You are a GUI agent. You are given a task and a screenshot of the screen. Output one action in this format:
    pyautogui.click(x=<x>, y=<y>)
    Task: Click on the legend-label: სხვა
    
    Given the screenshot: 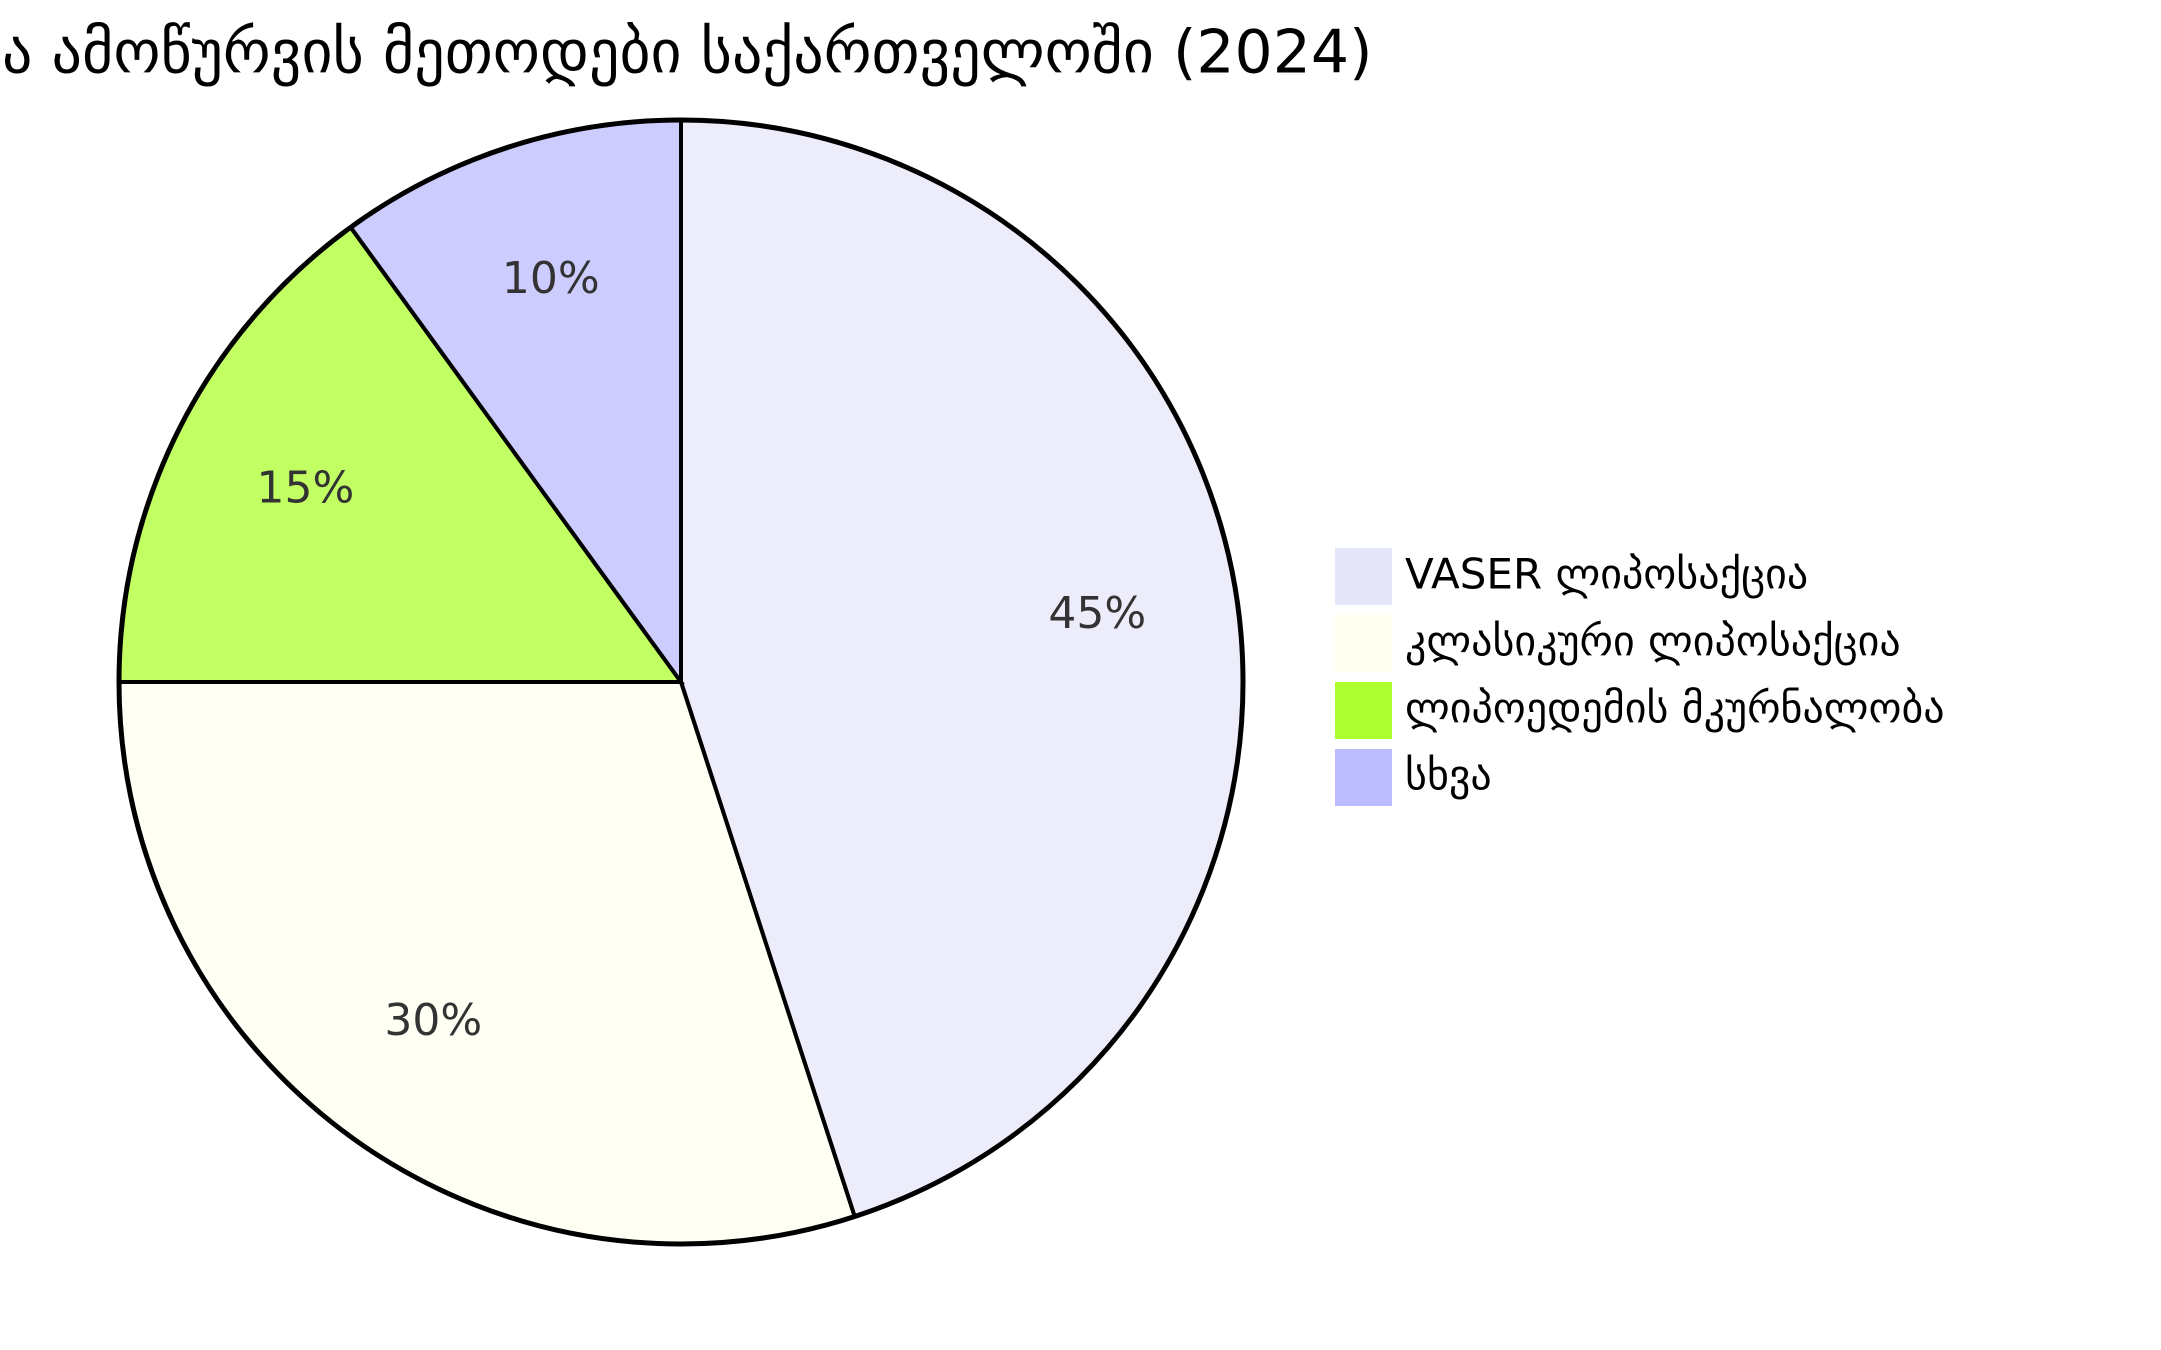 What is the action you would take?
    pyautogui.click(x=1448, y=775)
    